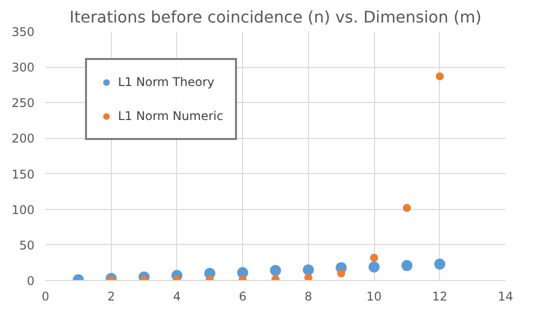 The image size is (540, 320). What do you see at coordinates (242, 297) in the screenshot?
I see `x-tick-label: 6` at bounding box center [242, 297].